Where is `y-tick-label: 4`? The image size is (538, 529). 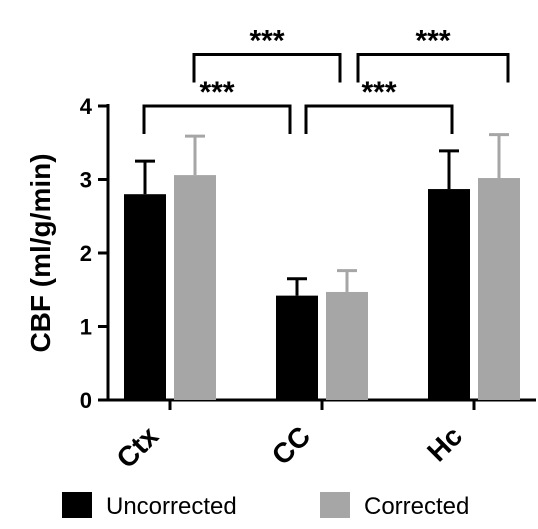
y-tick-label: 4 is located at coordinates (86, 106).